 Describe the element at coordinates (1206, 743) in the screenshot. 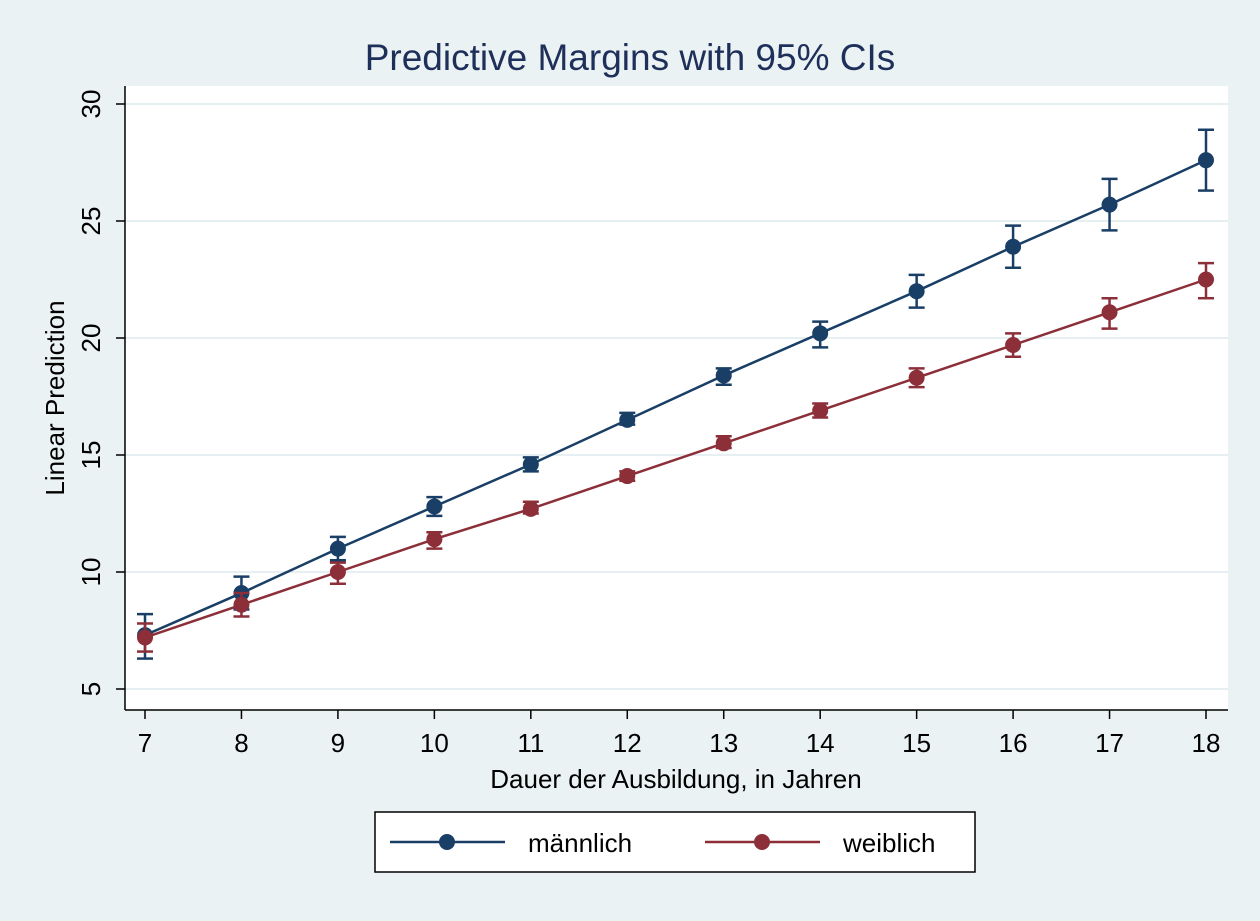

I see `x-tick-label: 18` at that location.